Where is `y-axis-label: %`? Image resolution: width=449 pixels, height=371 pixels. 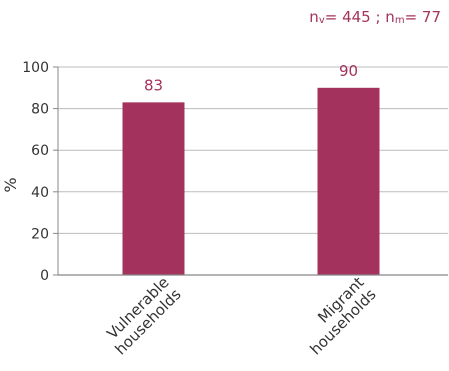
y-axis-label: % is located at coordinates (10, 184).